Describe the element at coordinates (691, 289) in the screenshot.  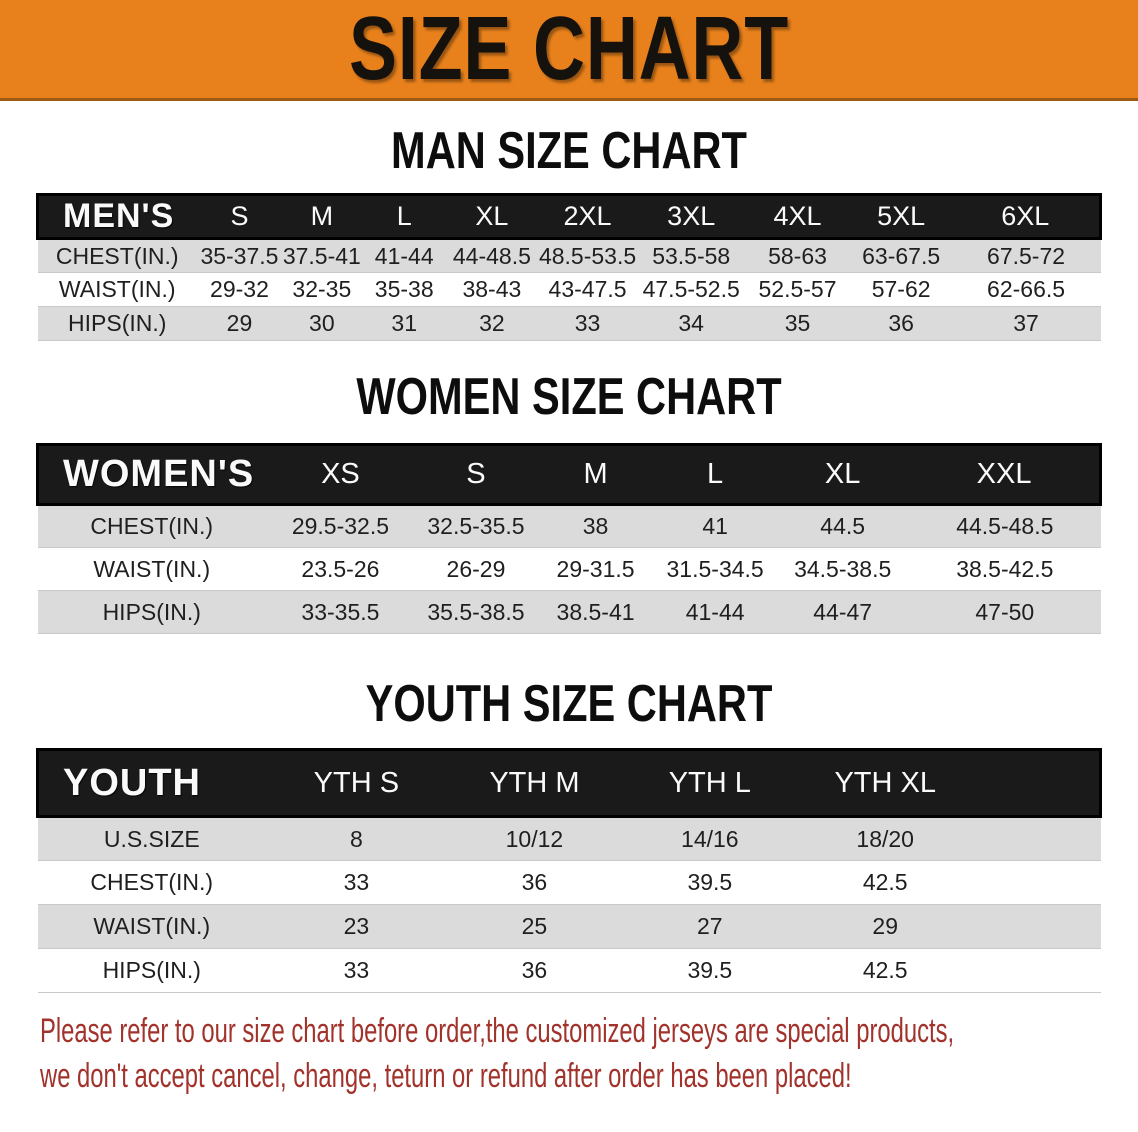
I see `measurement-value: 47.5-52.5` at that location.